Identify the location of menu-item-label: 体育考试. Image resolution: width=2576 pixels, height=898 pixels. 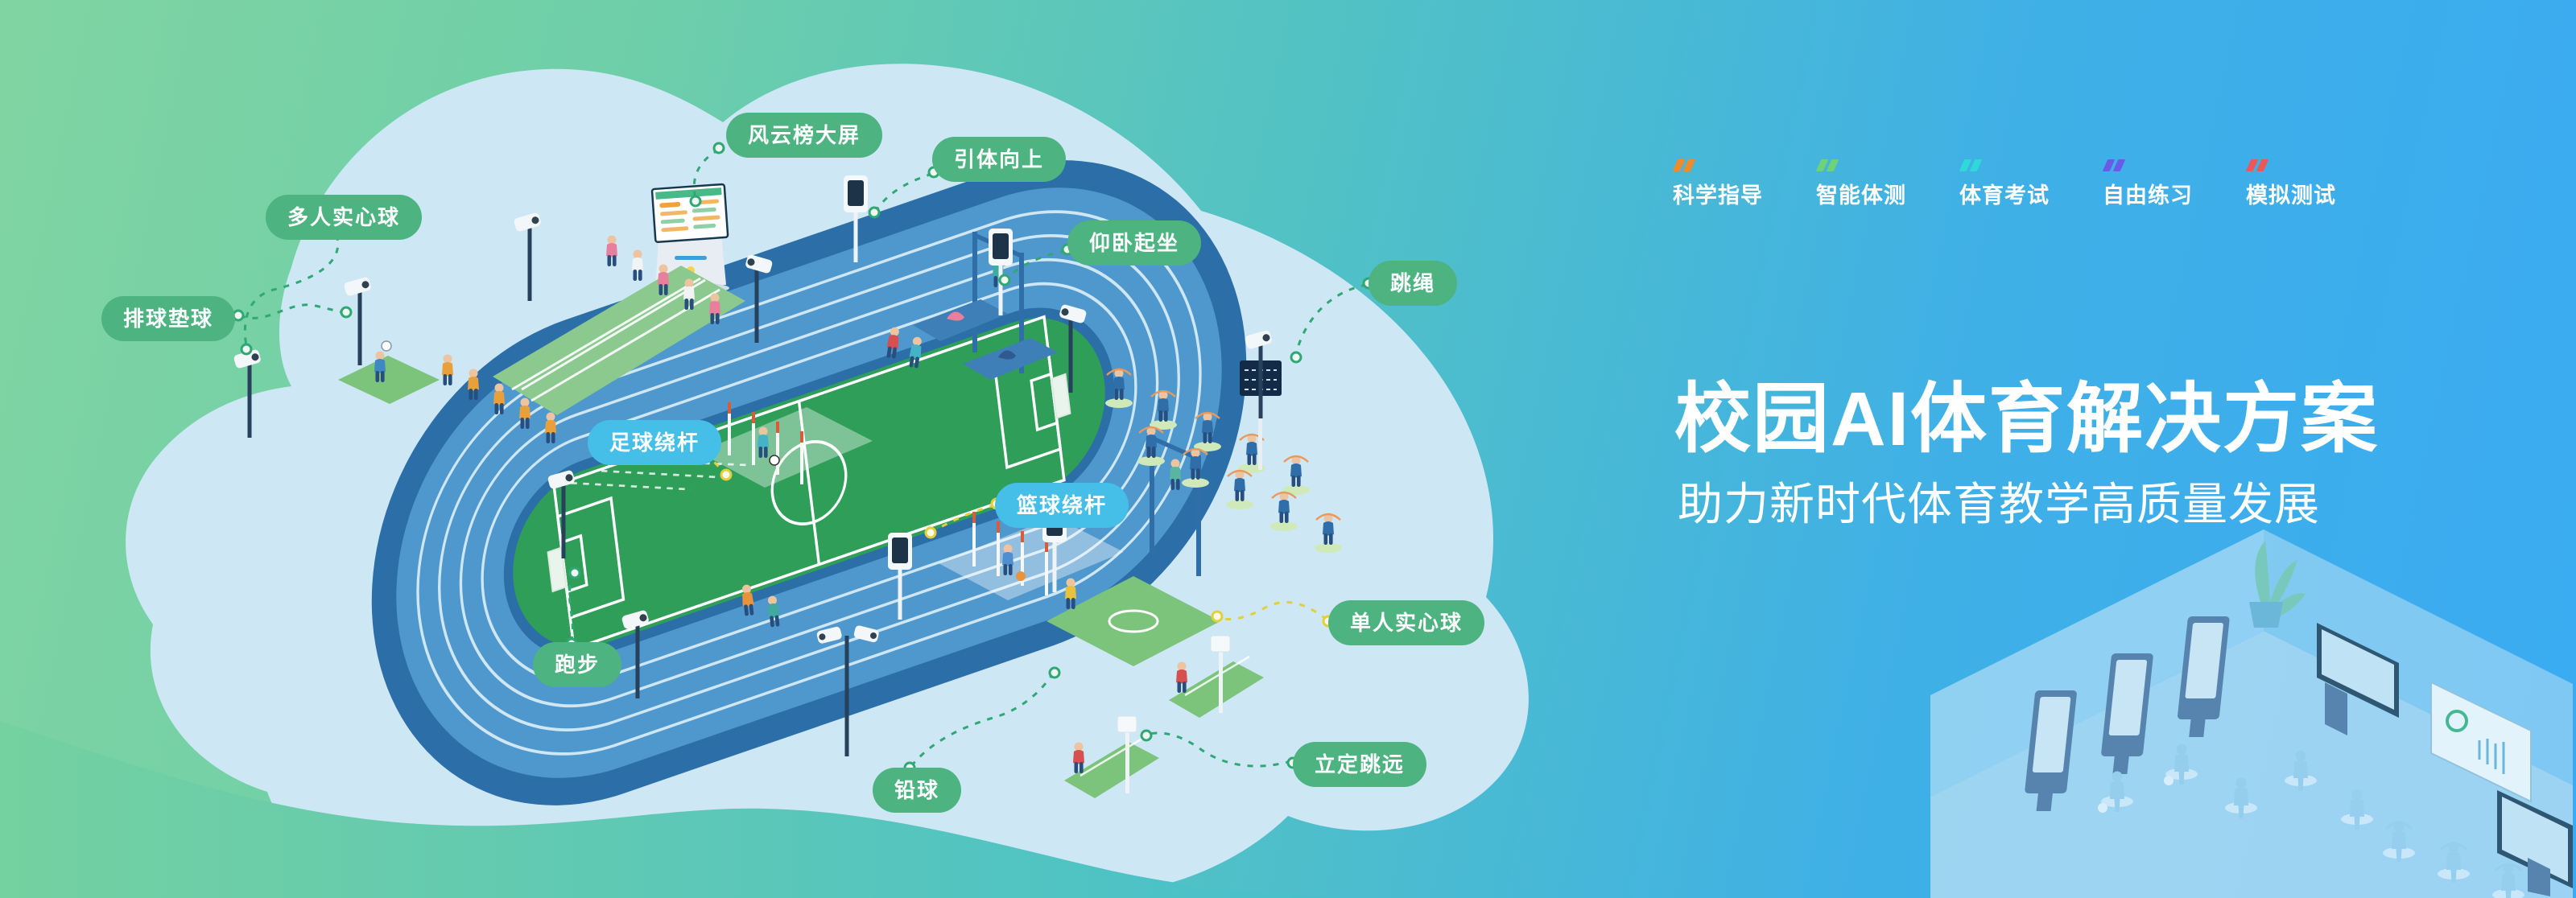
(2004, 195).